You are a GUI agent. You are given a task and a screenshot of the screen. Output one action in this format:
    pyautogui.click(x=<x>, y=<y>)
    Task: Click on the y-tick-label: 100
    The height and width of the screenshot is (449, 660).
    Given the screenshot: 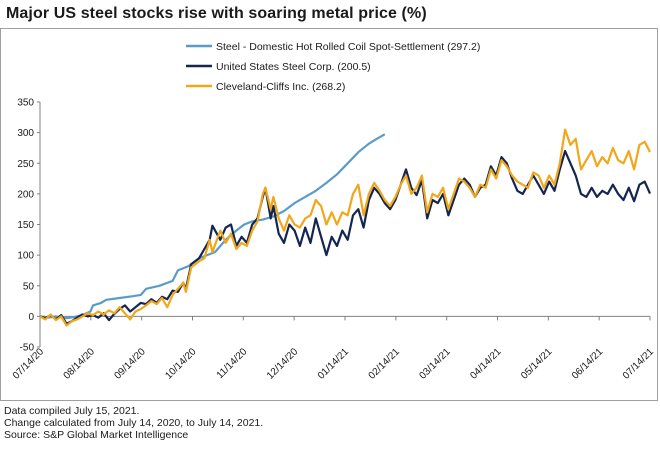 What is the action you would take?
    pyautogui.click(x=25, y=256)
    